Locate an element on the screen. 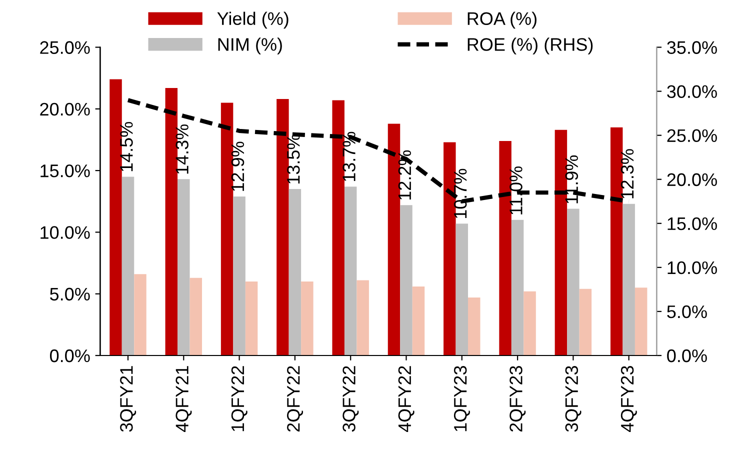 The image size is (742, 450). x-tick-label: 4QFY22 is located at coordinates (406, 399).